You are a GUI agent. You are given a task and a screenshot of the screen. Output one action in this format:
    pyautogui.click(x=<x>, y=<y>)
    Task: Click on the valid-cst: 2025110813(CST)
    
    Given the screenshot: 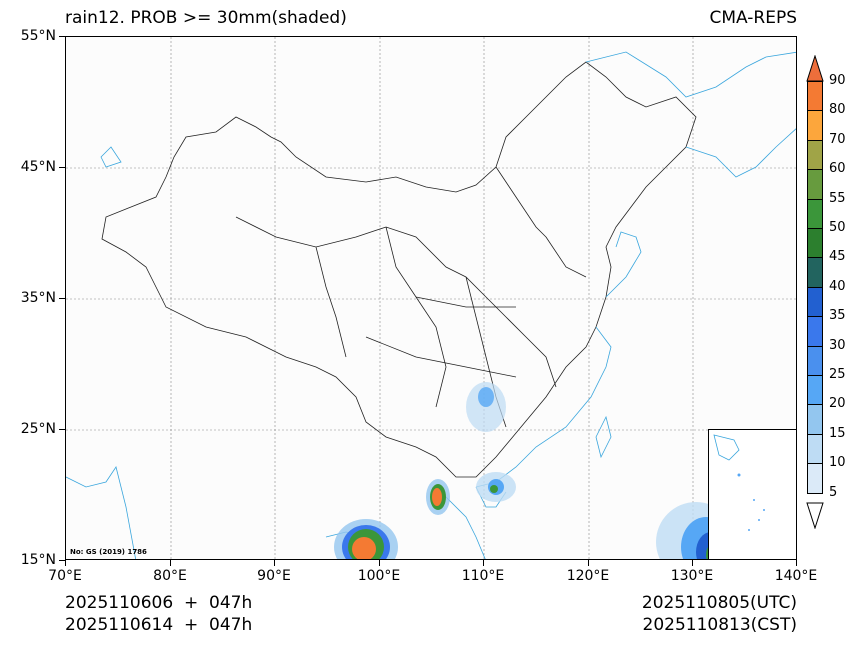 What is the action you would take?
    pyautogui.click(x=719, y=625)
    